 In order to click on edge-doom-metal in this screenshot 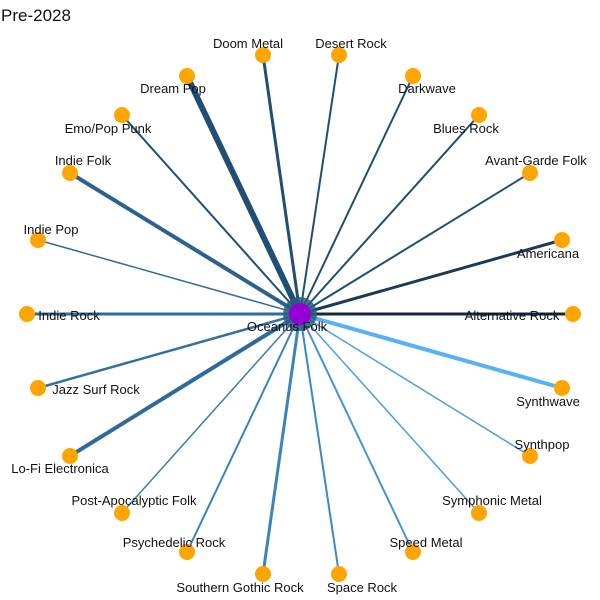, I will do `click(281, 184)`.